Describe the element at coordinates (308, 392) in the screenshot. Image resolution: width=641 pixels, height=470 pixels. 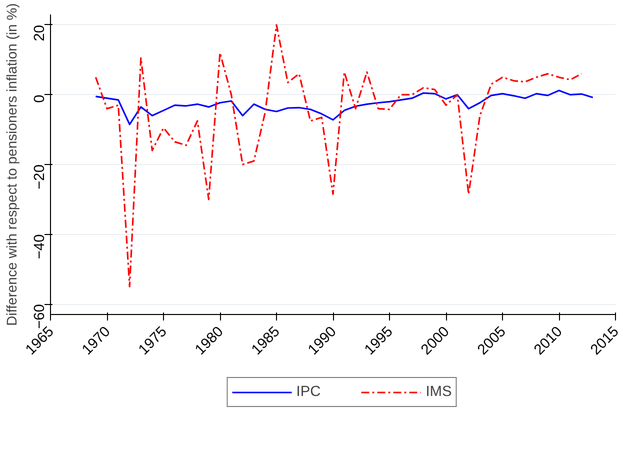
I see `legend-label: IPC` at that location.